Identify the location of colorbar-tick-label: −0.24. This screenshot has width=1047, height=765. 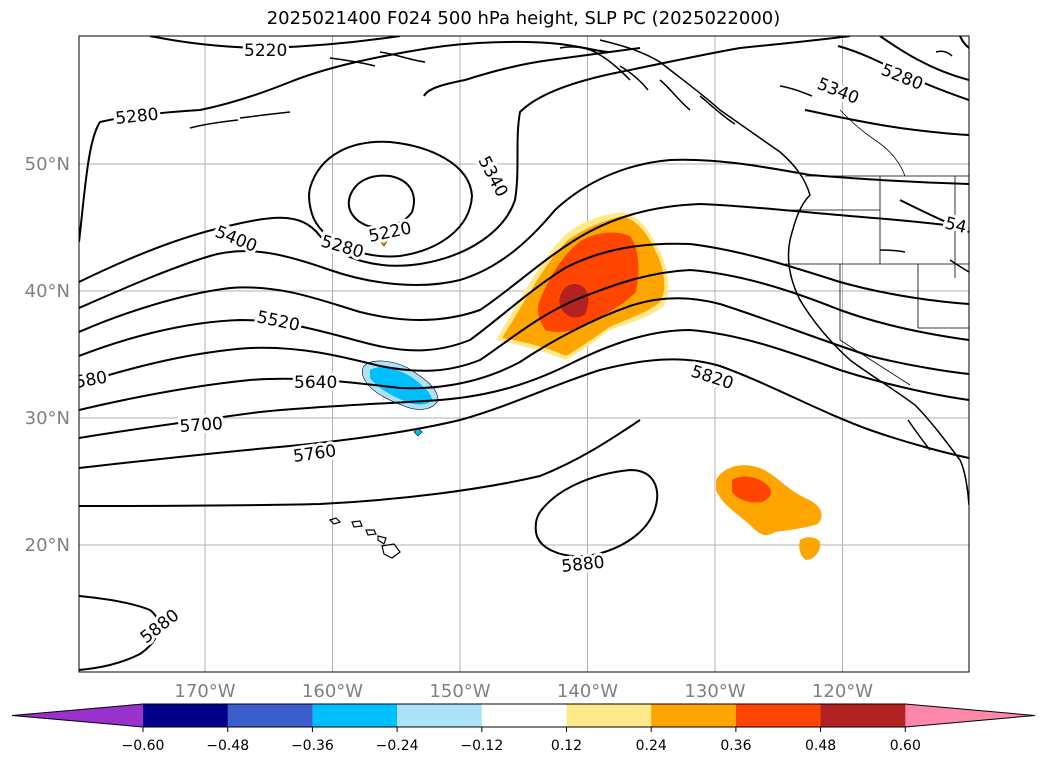
(397, 746).